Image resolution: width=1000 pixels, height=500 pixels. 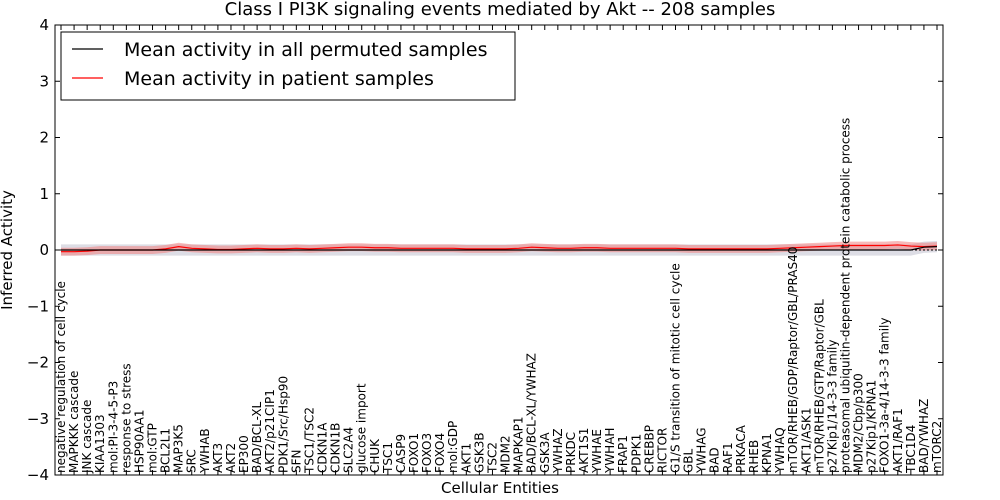 I want to click on x-tick-label: FOXO3, so click(x=427, y=453).